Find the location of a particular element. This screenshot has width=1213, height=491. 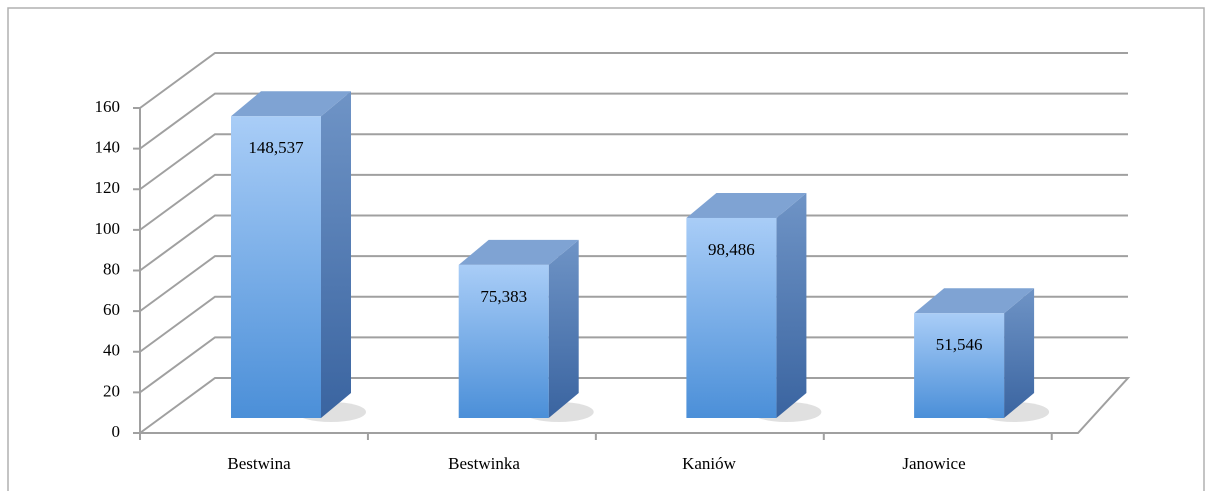

data-label: 51,546 is located at coordinates (959, 344).